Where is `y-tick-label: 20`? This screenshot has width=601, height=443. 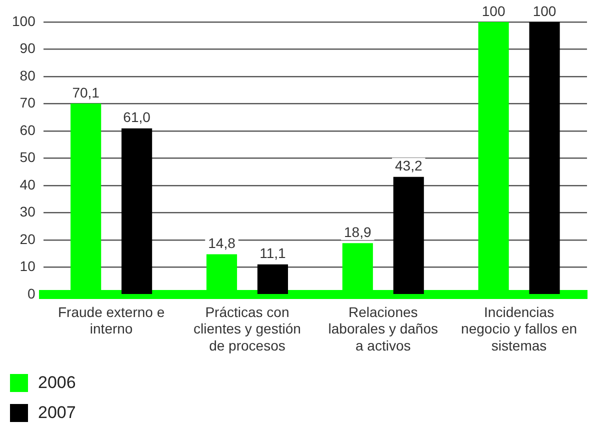 y-tick-label: 20 is located at coordinates (28, 238).